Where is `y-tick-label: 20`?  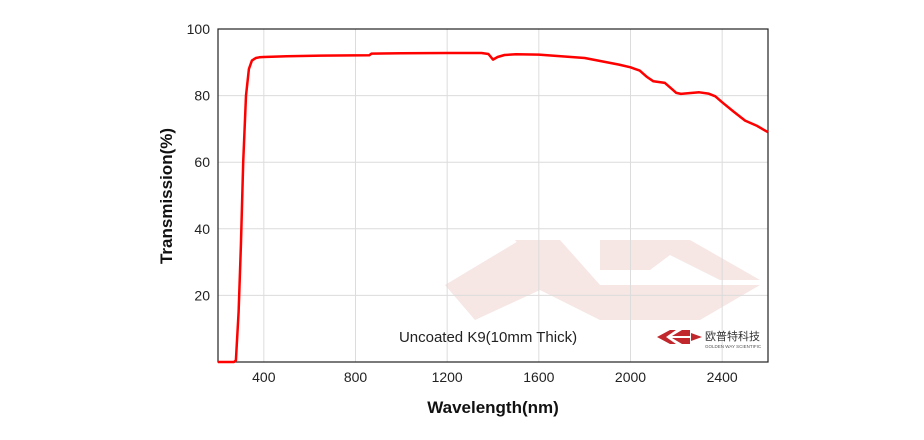
y-tick-label: 20 is located at coordinates (202, 295).